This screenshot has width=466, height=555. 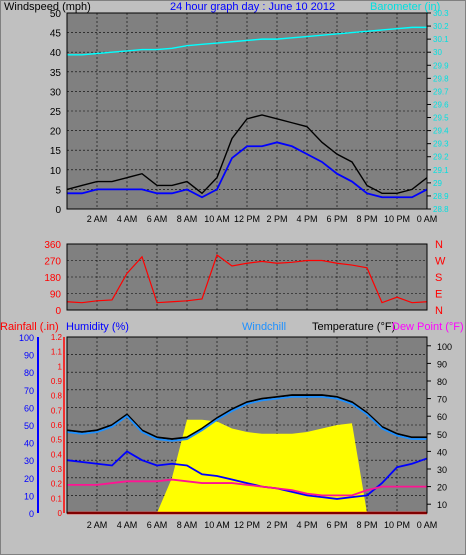 I want to click on rain-tick-8: 0.8, so click(x=57, y=396).